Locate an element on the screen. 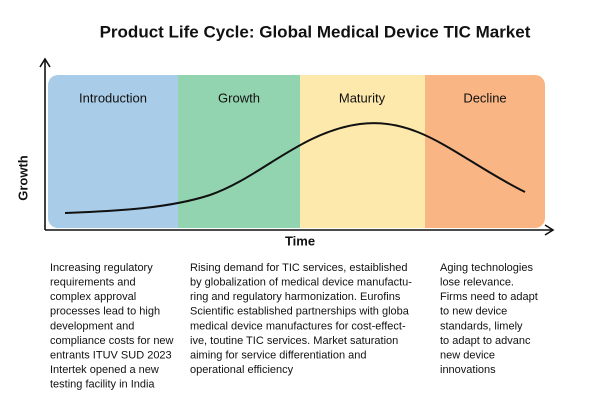 This screenshot has height=401, width=602. y-axis-arrow is located at coordinates (45, 62).